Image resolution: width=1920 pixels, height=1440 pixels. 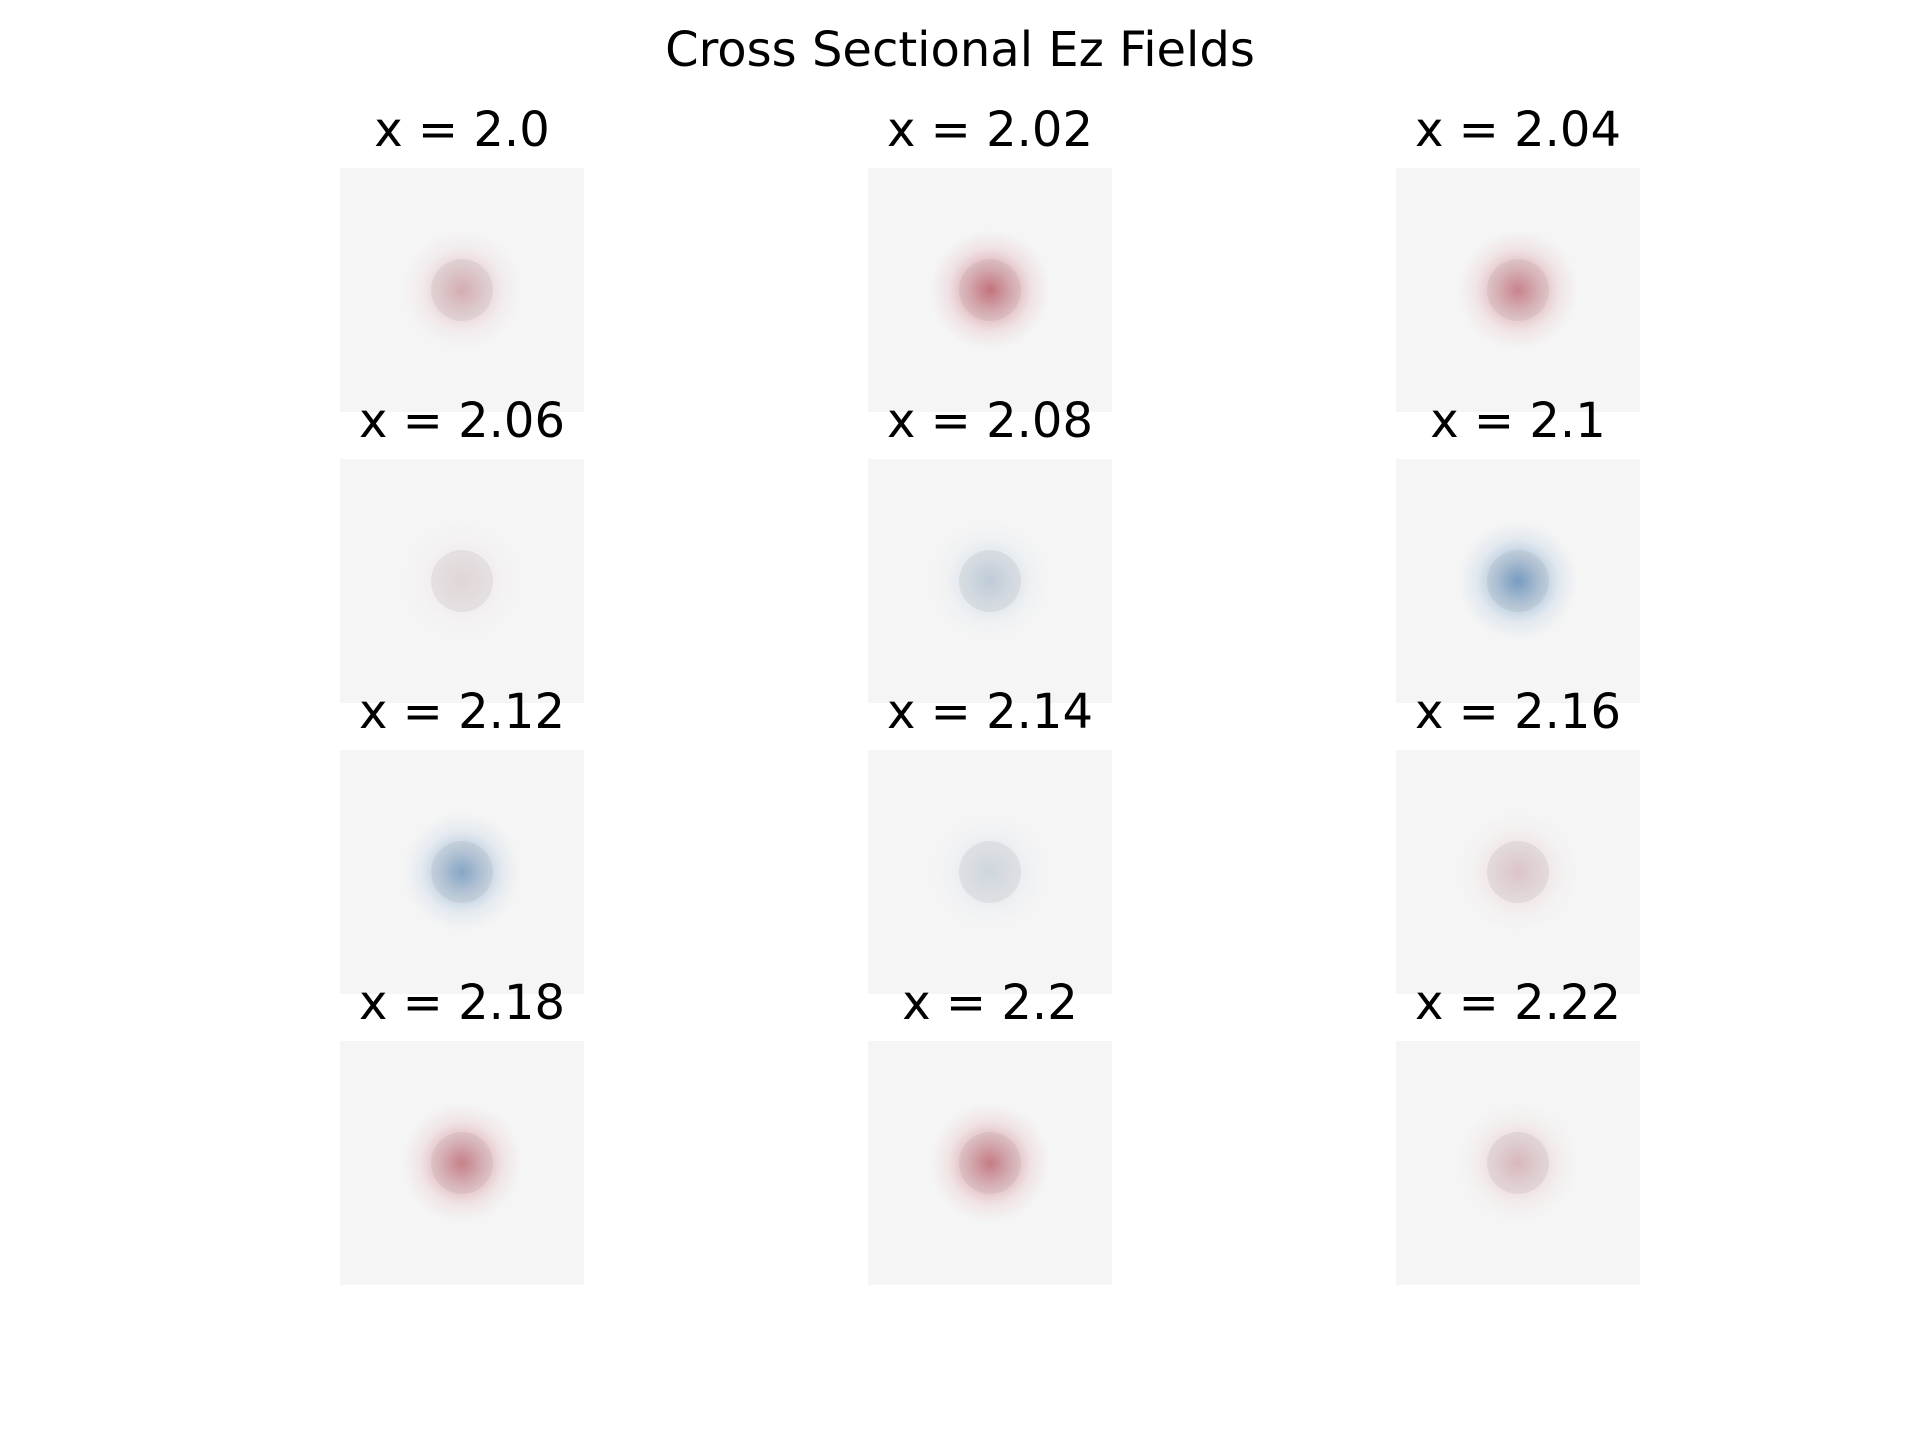 What do you see at coordinates (990, 1003) in the screenshot?
I see `panel-title: x = 2.2` at bounding box center [990, 1003].